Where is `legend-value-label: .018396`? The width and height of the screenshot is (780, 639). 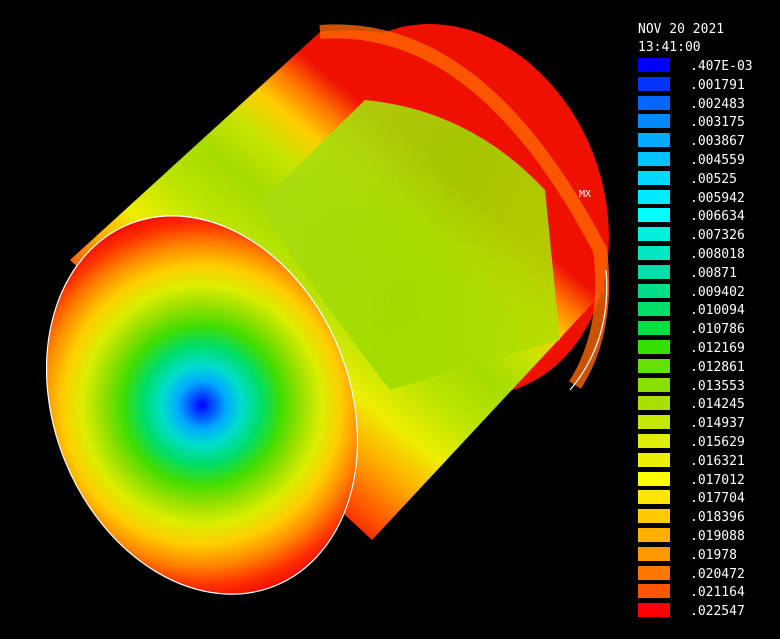 legend-value-label: .018396 is located at coordinates (717, 518).